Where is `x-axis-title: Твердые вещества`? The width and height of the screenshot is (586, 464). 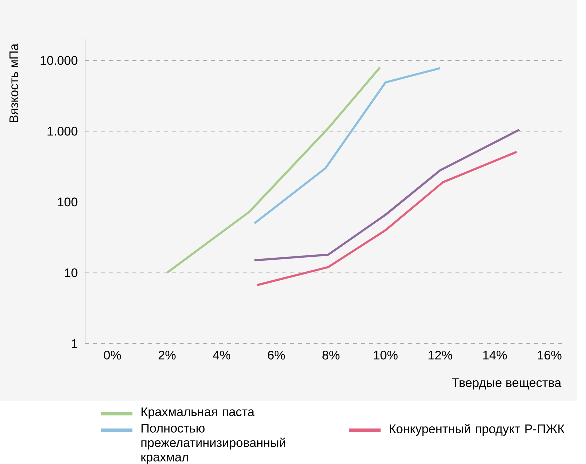
x-axis-title: Твердые вещества is located at coordinates (507, 384).